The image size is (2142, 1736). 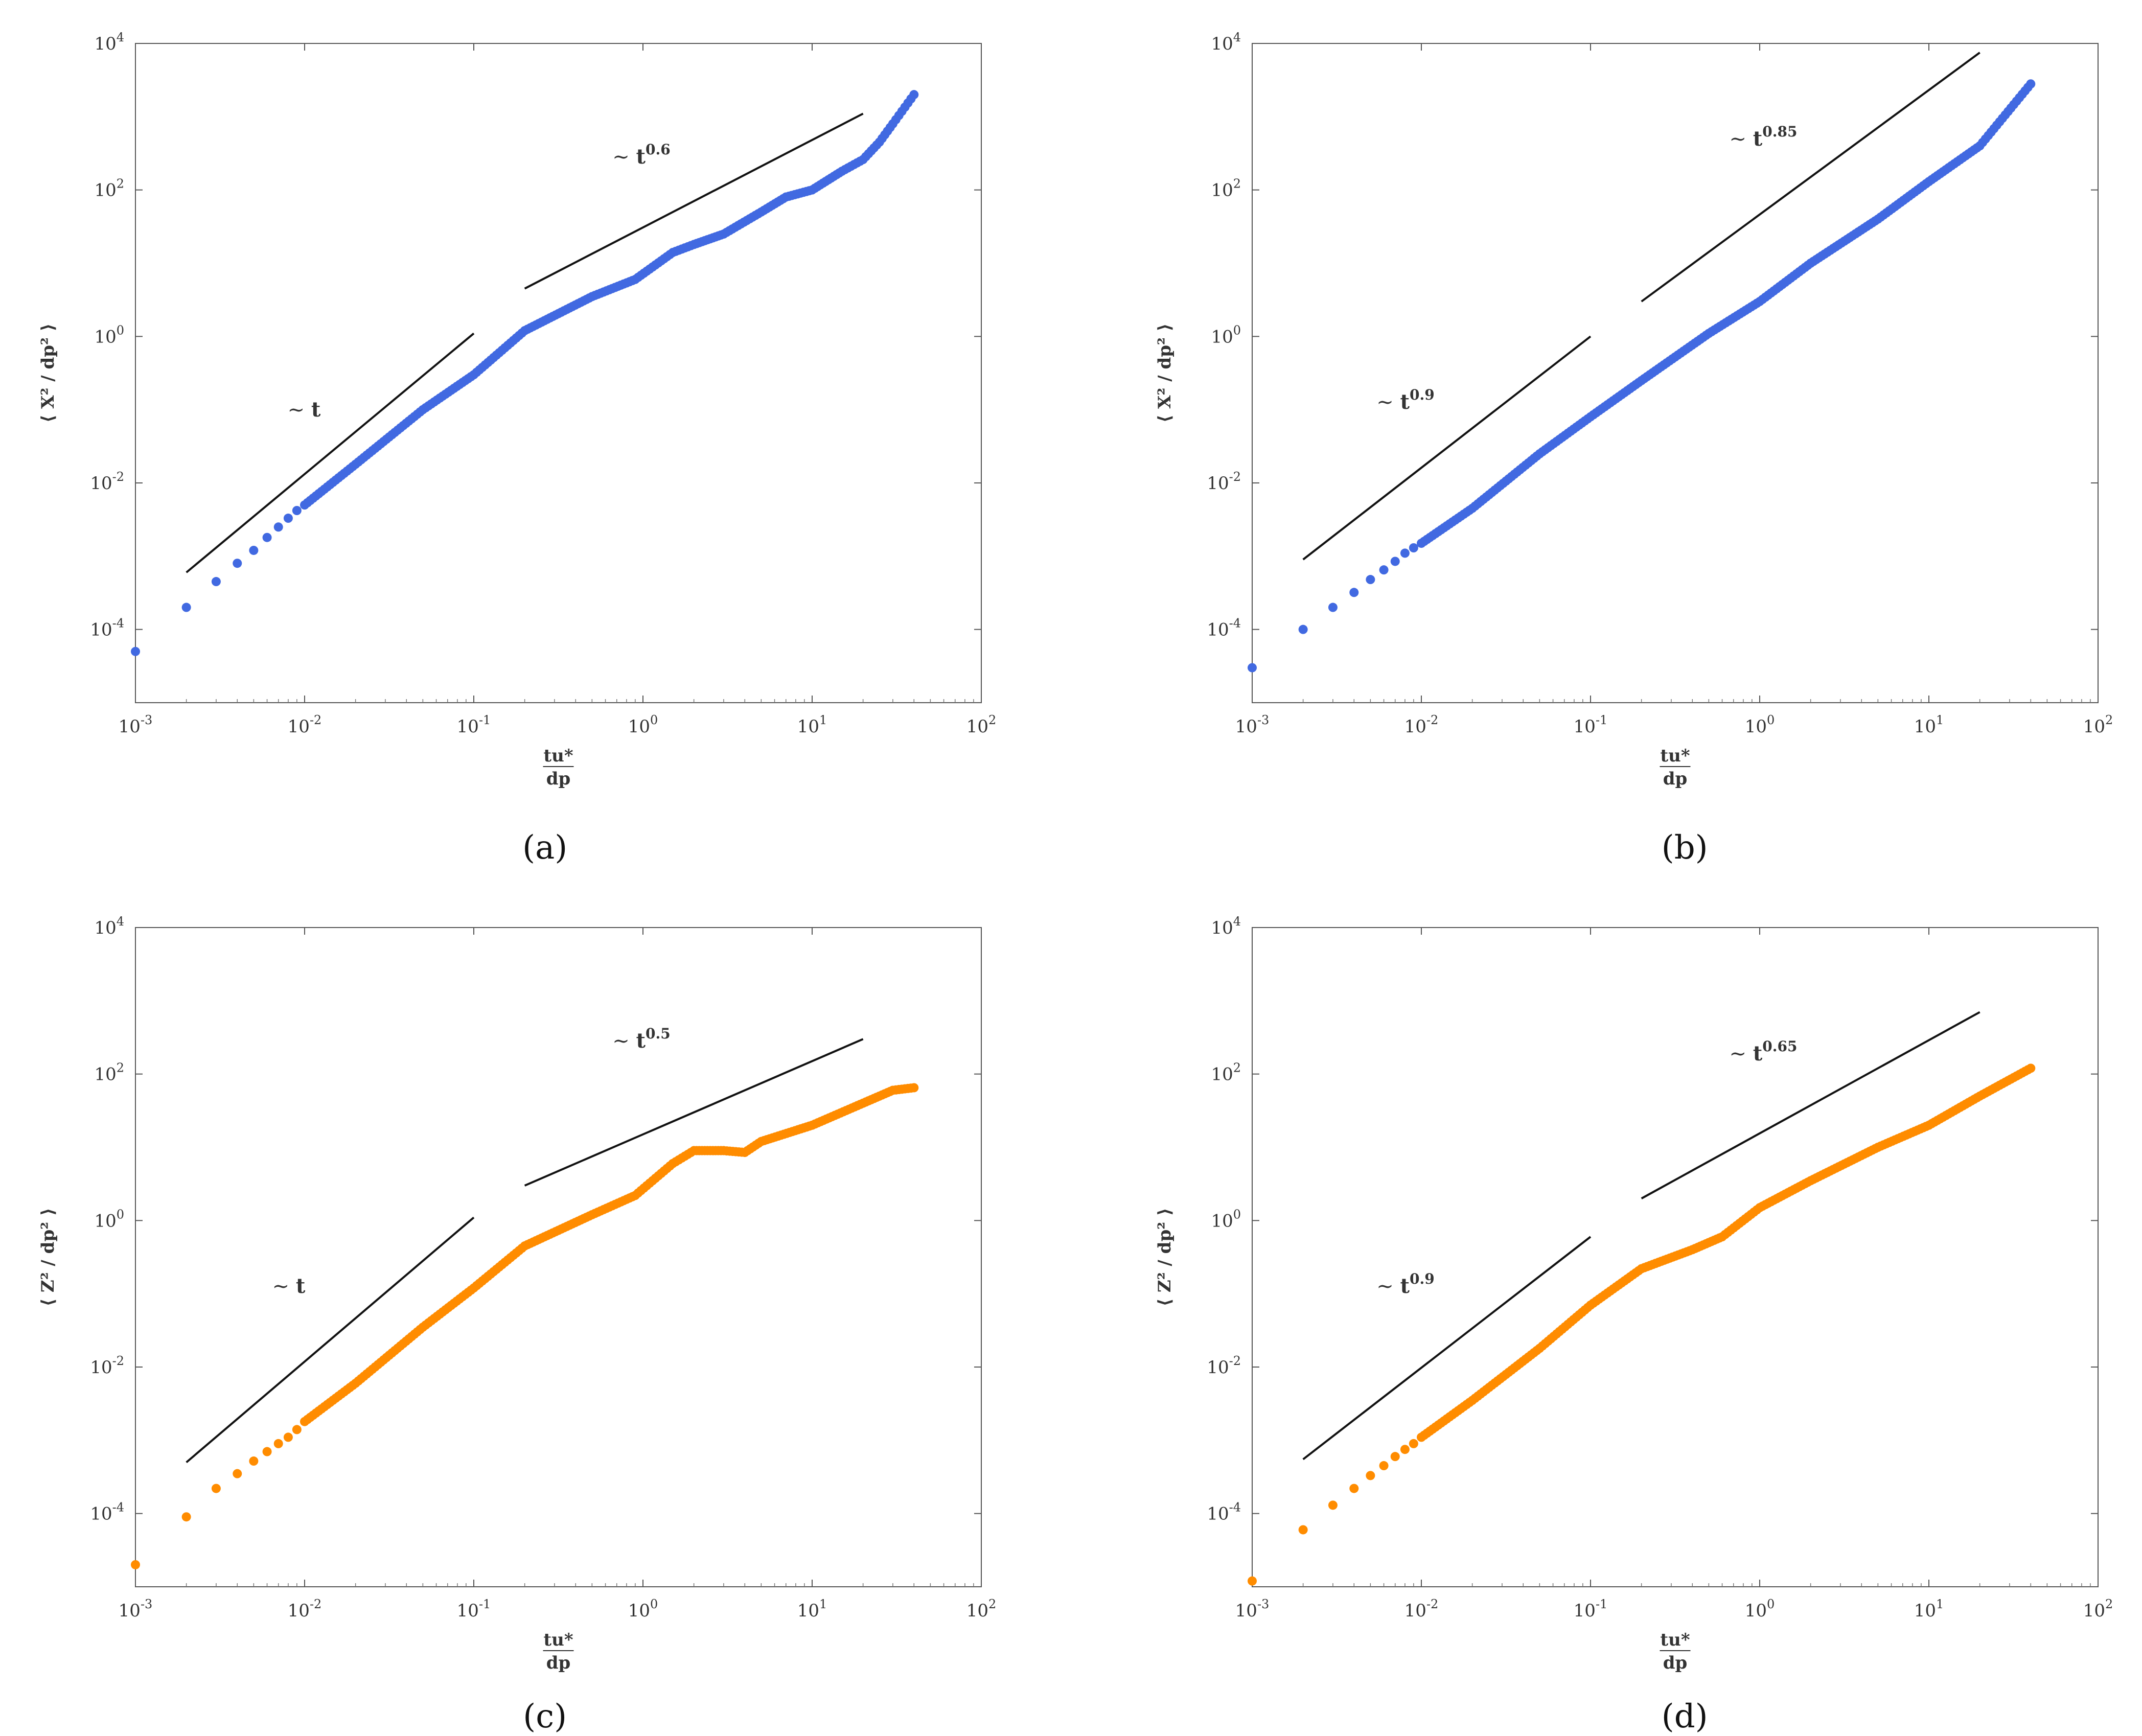 I want to click on panel-label-b: (b), so click(x=1685, y=848).